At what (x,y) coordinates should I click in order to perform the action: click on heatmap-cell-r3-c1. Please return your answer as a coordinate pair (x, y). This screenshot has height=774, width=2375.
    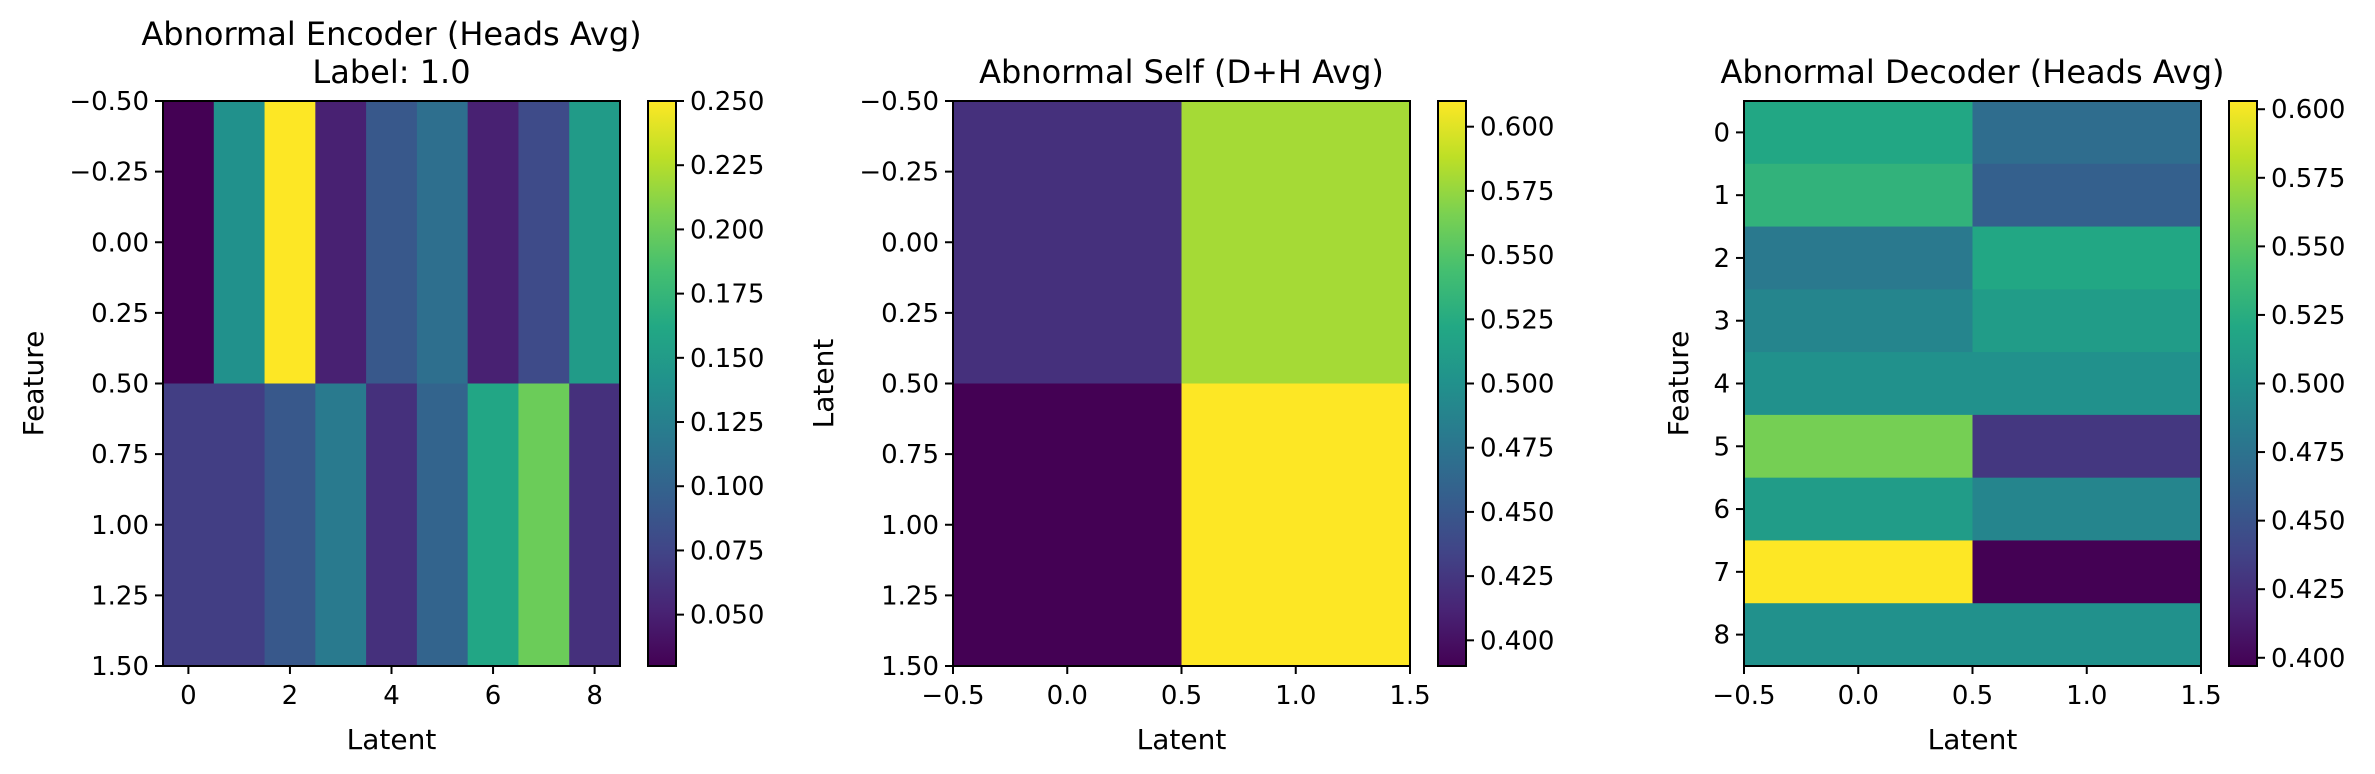
    Looking at the image, I should click on (2087, 321).